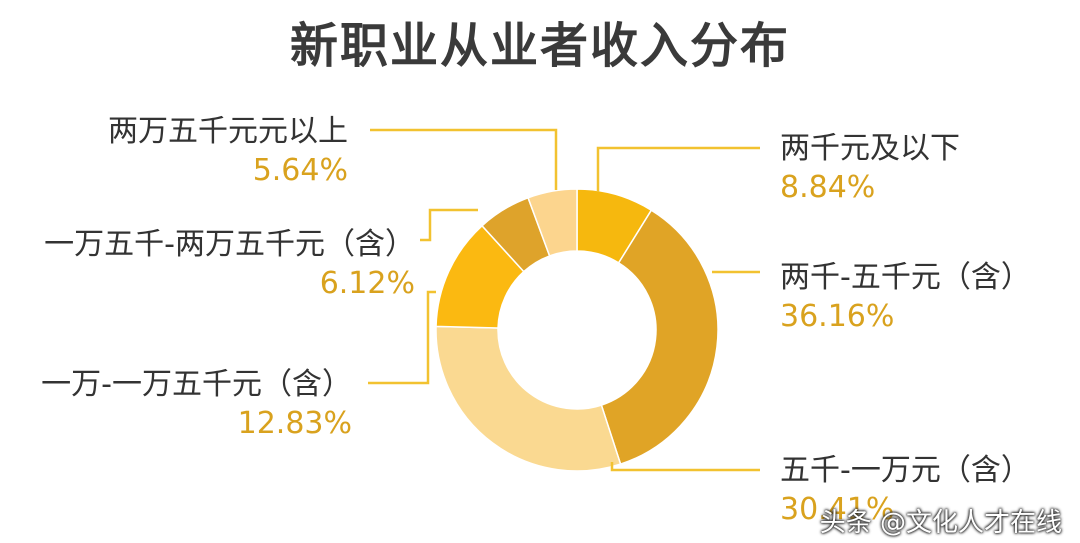 Image resolution: width=1080 pixels, height=543 pixels. What do you see at coordinates (905, 470) in the screenshot?
I see `slice-name-2: 五千-一万元（含）` at bounding box center [905, 470].